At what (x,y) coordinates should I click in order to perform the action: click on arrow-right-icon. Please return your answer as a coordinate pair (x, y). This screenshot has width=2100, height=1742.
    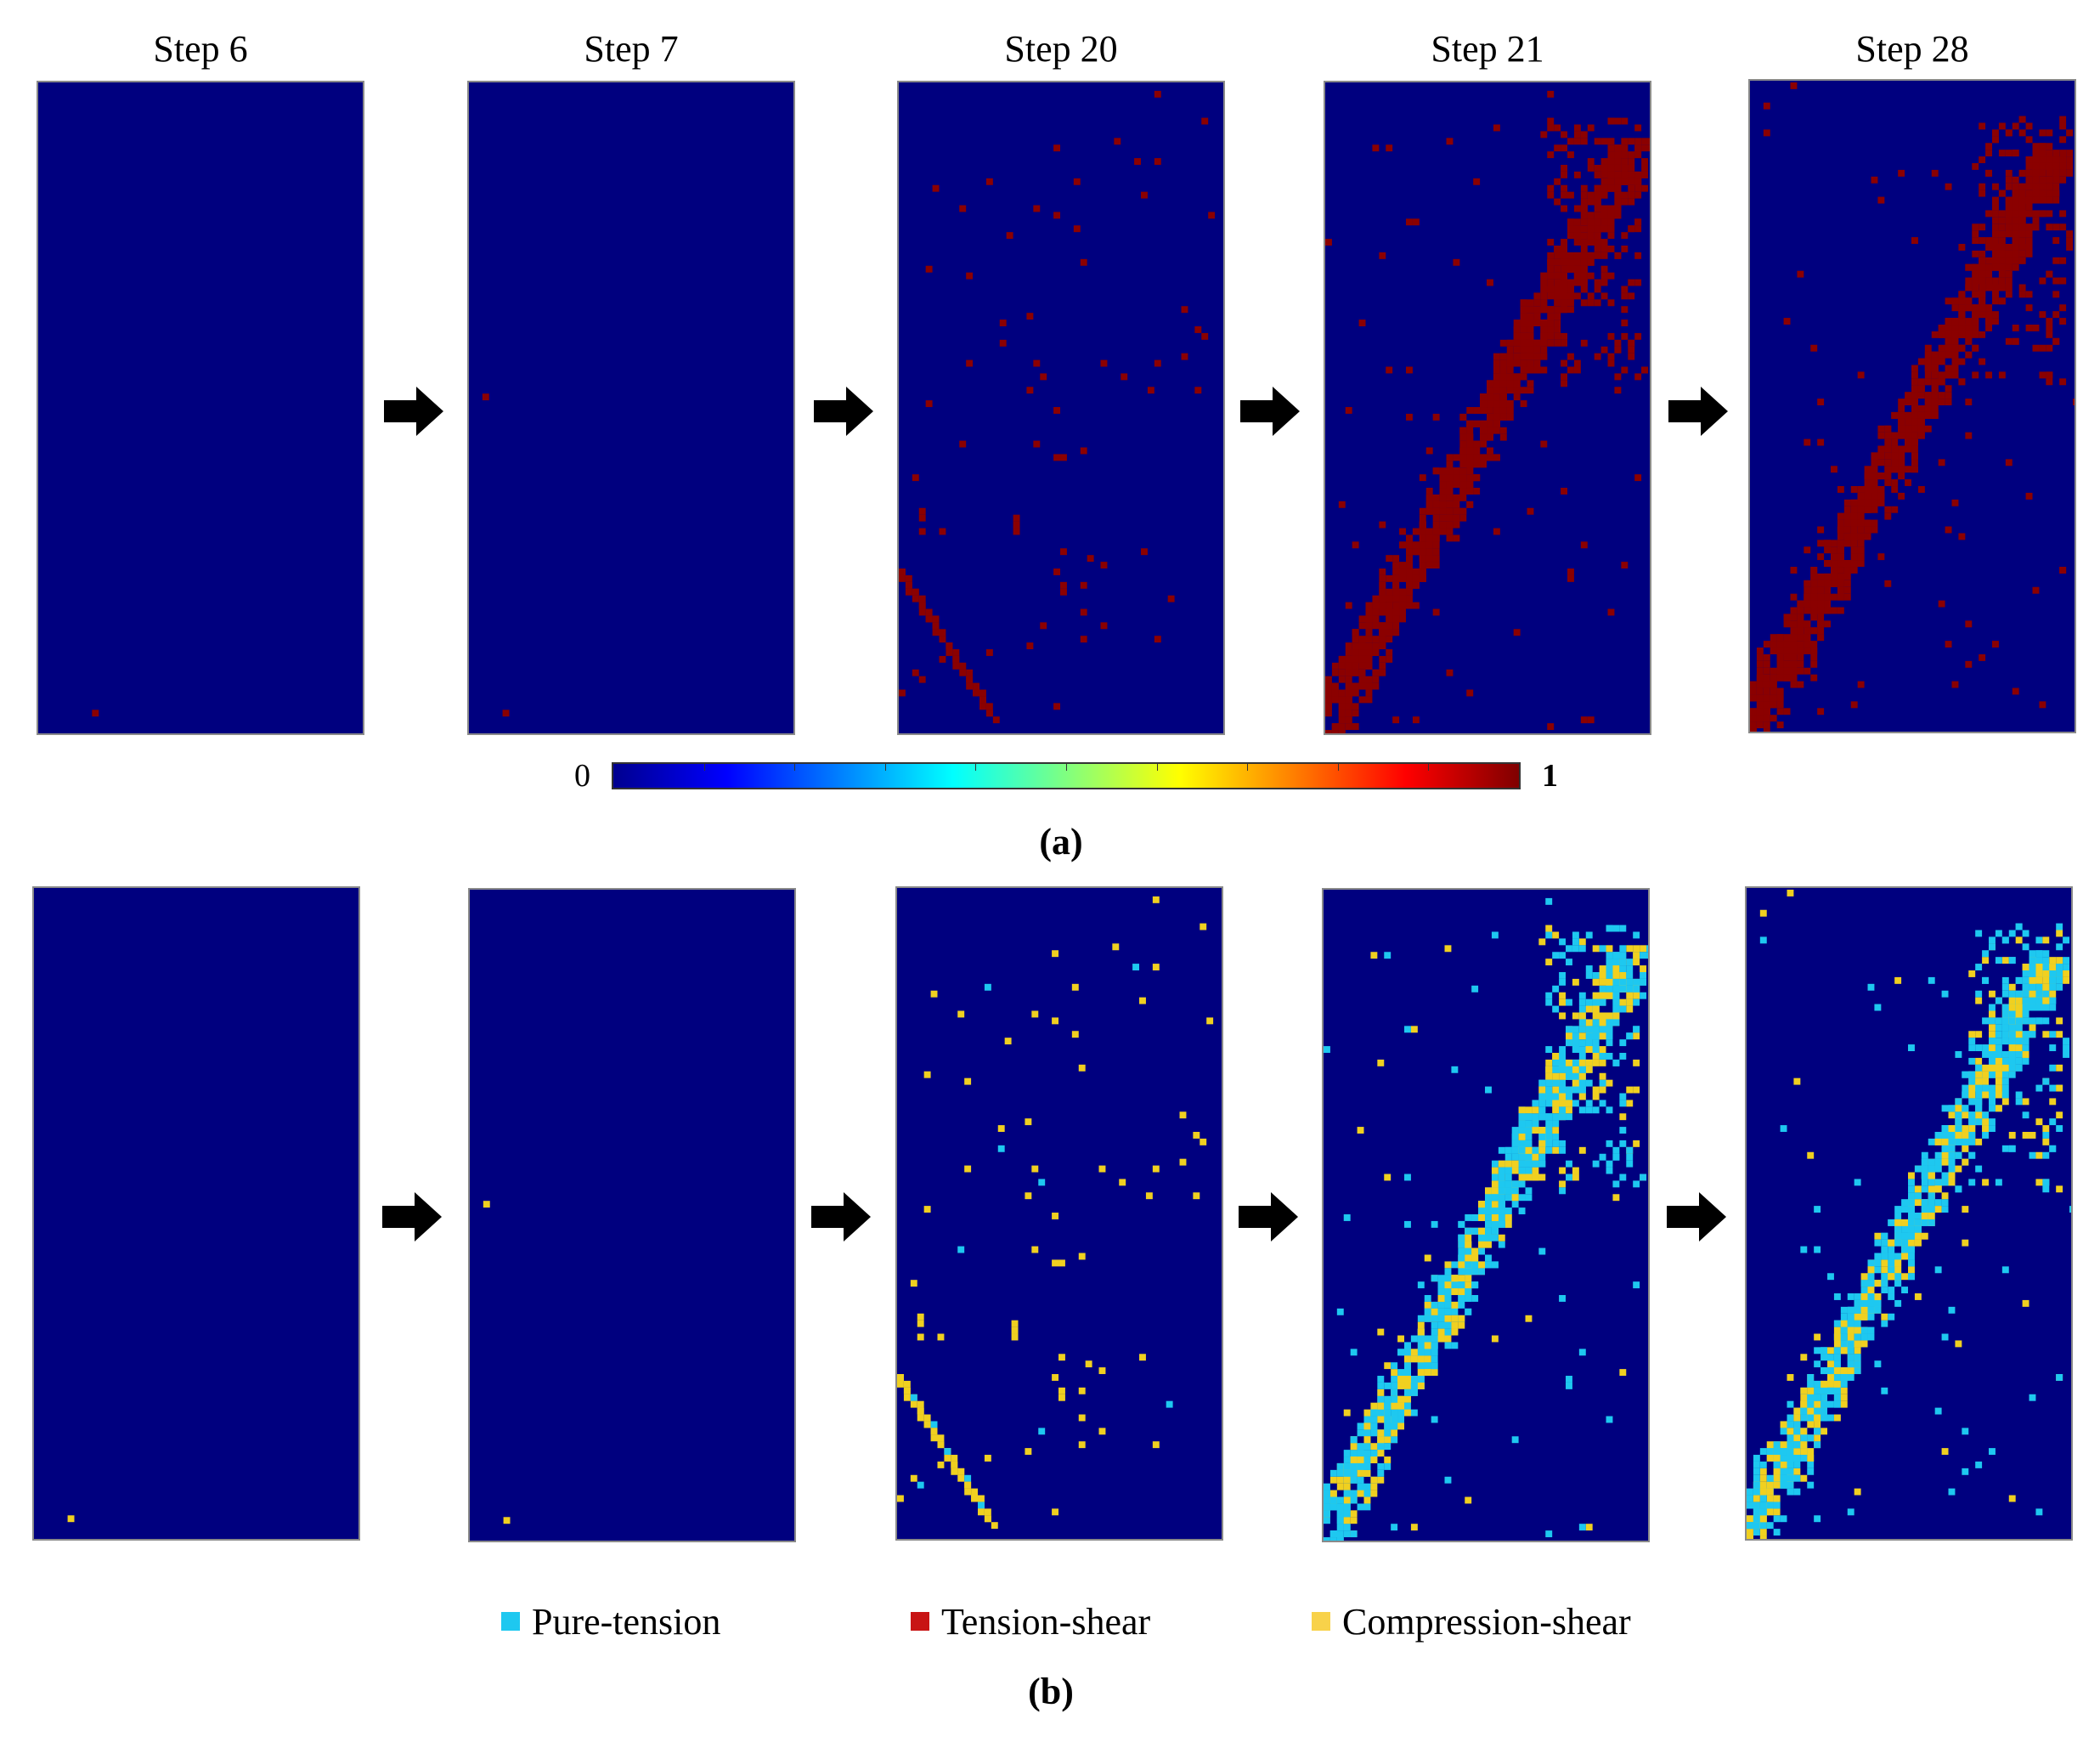
    Looking at the image, I should click on (413, 411).